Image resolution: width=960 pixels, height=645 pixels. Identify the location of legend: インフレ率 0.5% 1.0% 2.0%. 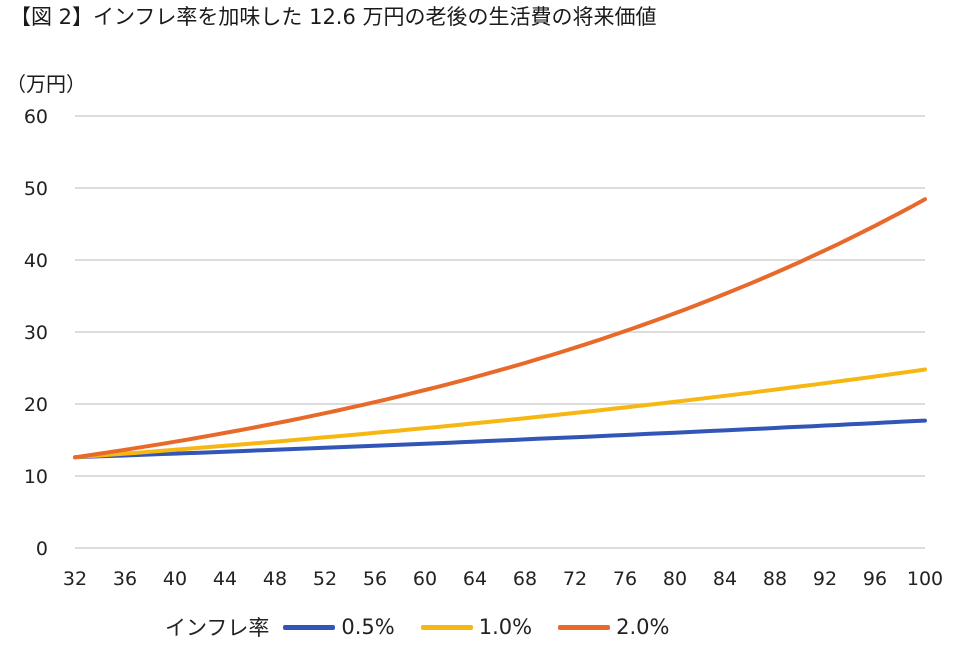
(430, 627).